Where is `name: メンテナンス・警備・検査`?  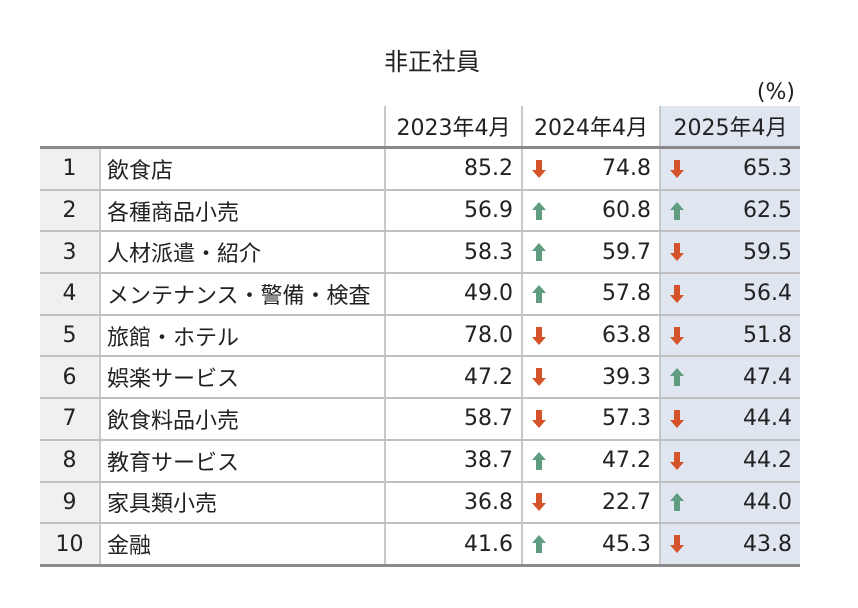 name: メンテナンス・警備・検査 is located at coordinates (242, 294).